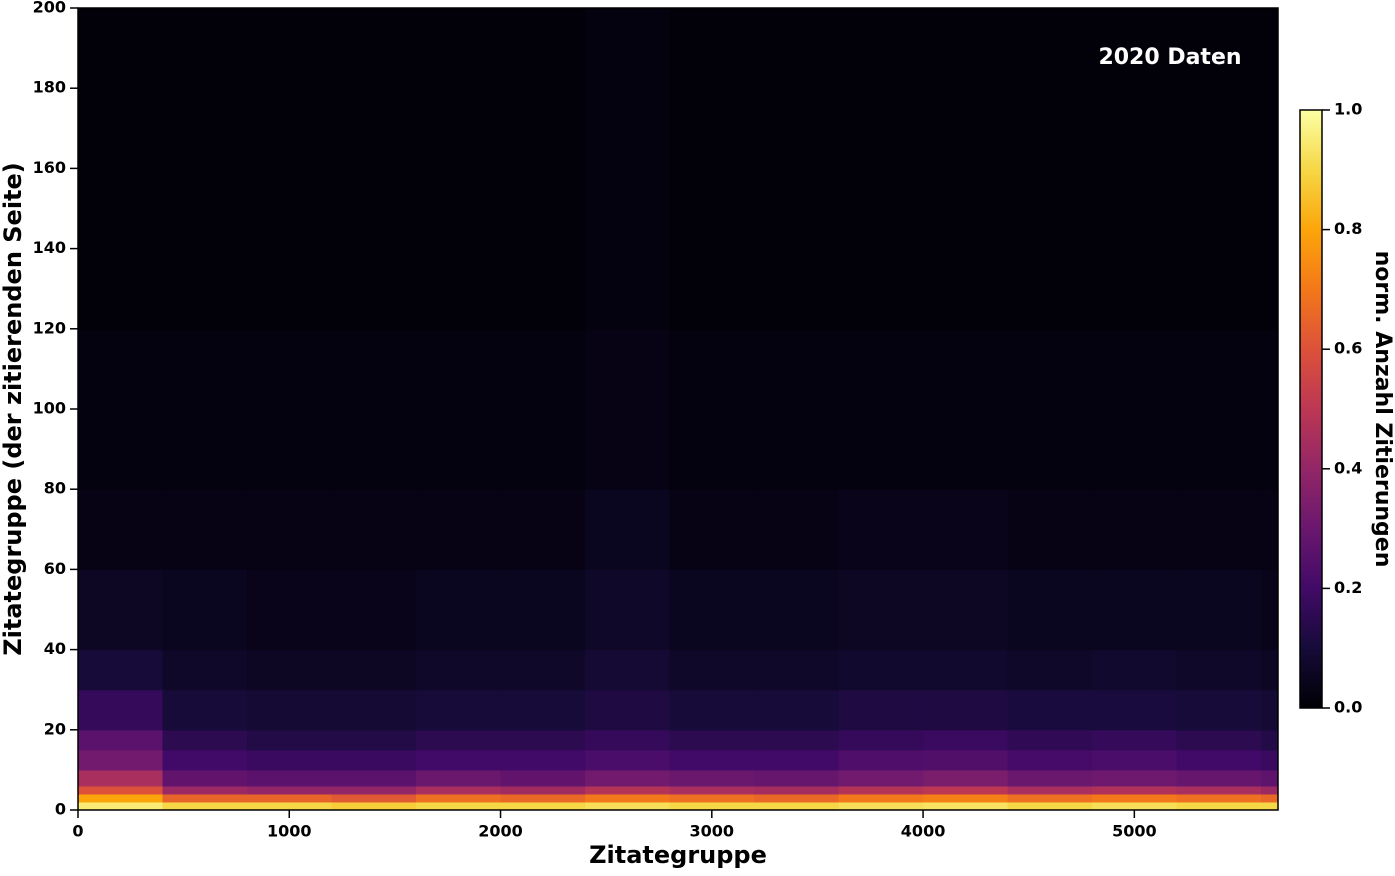 The image size is (1395, 876). Describe the element at coordinates (49, 87) in the screenshot. I see `y-tick-label: 180` at that location.